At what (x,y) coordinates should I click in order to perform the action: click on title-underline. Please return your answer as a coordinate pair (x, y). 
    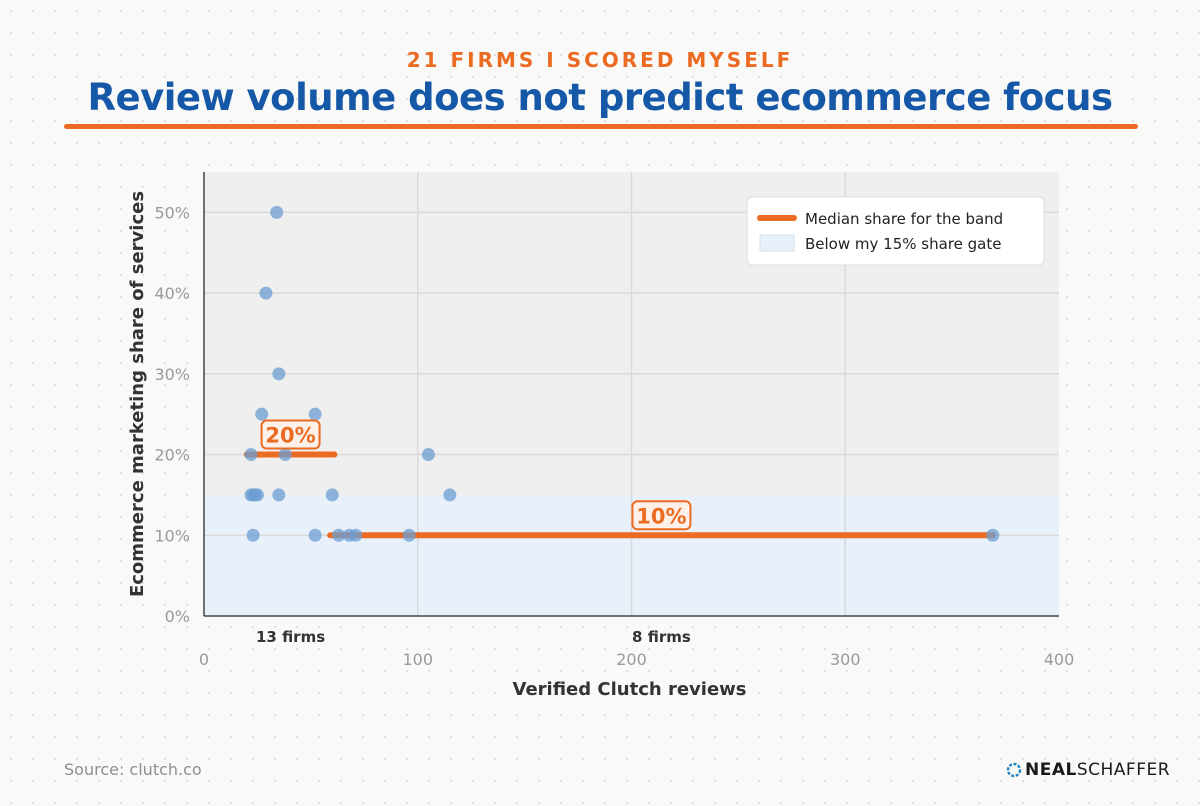
    Looking at the image, I should click on (601, 126).